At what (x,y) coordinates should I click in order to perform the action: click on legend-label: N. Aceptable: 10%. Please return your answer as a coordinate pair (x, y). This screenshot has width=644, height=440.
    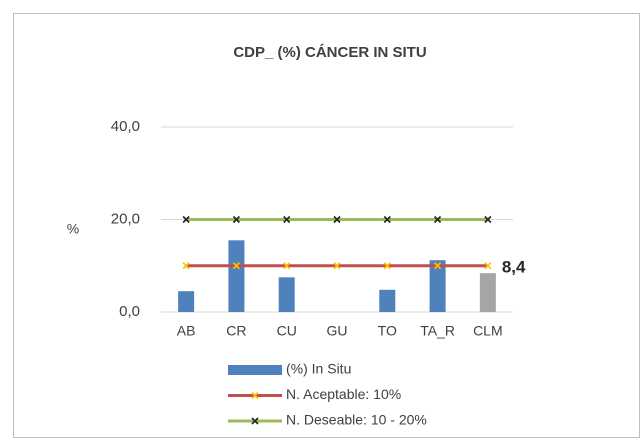
    Looking at the image, I should click on (343, 394).